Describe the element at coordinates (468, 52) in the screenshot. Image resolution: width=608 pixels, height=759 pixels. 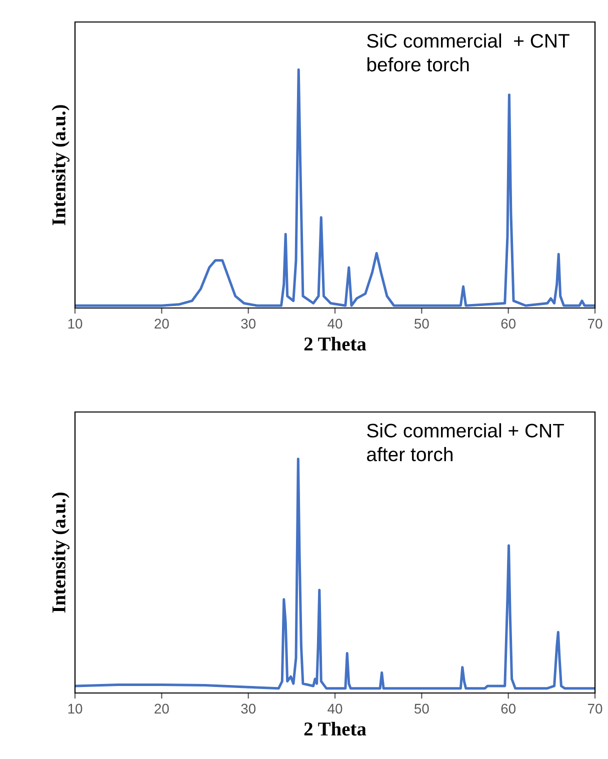
I see `annotation: SiC commercial + CNT before torch` at that location.